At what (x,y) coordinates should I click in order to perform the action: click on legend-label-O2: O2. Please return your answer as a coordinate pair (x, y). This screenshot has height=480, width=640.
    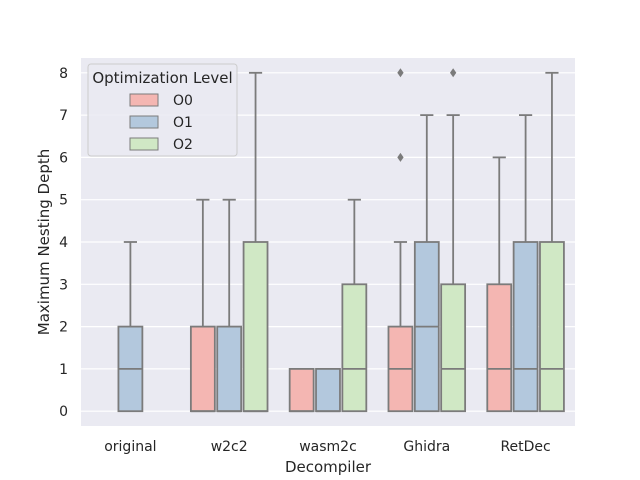
    Looking at the image, I should click on (183, 145).